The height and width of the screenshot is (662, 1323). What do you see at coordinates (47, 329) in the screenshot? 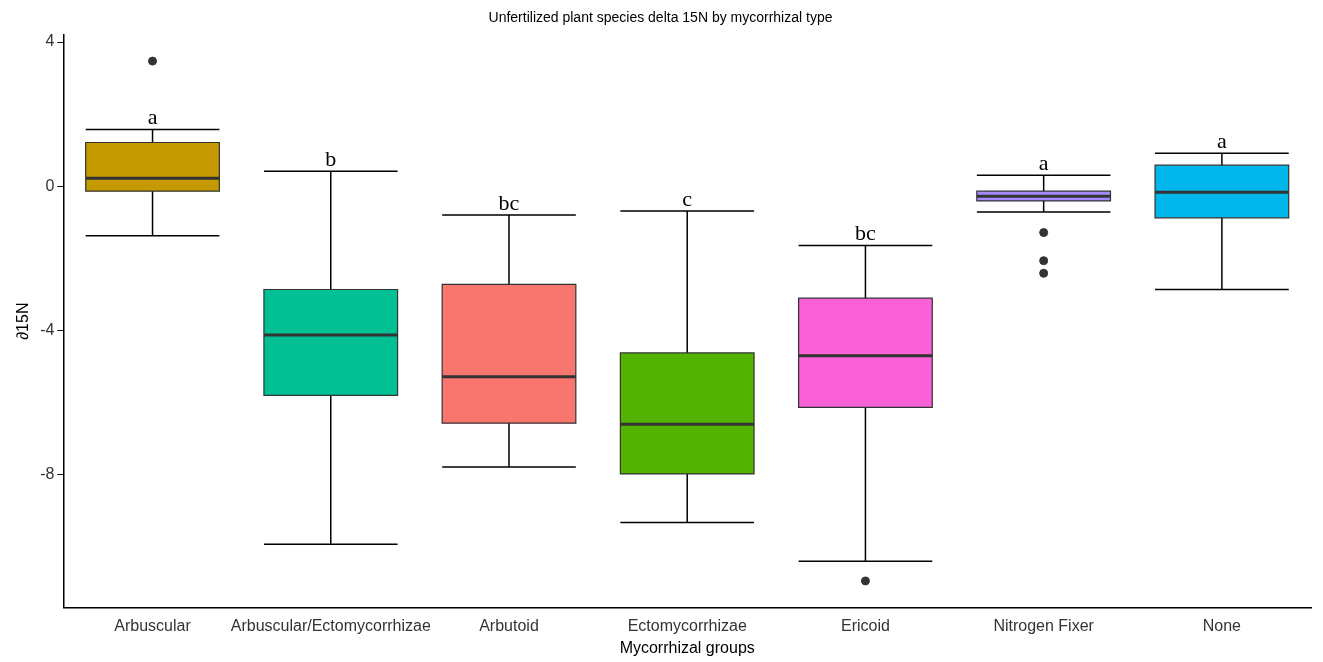
I see `y-tick-label: -4` at bounding box center [47, 329].